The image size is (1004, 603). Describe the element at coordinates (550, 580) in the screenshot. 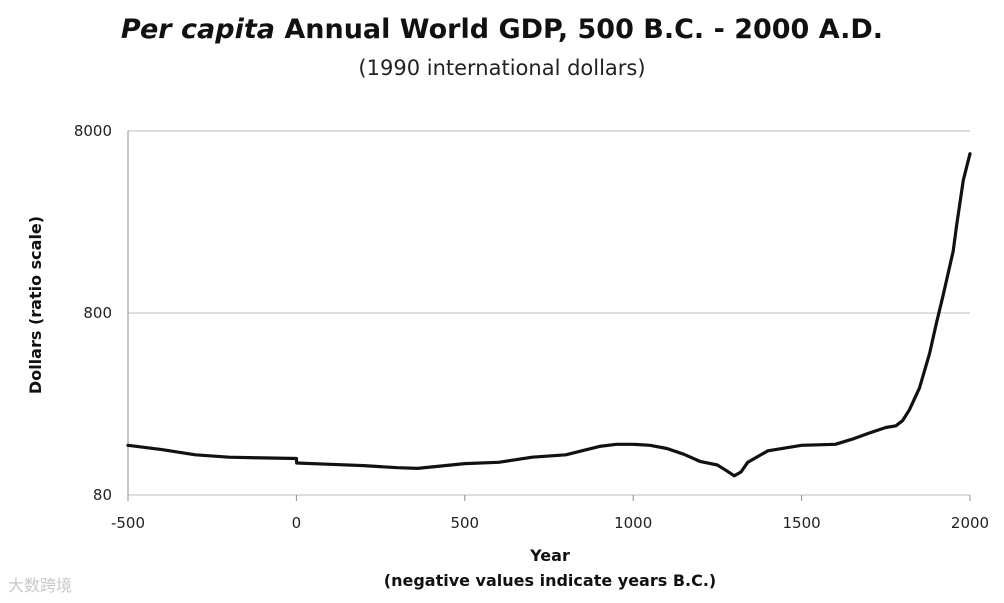

I see `x-axis-note: (negative values indicate years B.C.)` at that location.